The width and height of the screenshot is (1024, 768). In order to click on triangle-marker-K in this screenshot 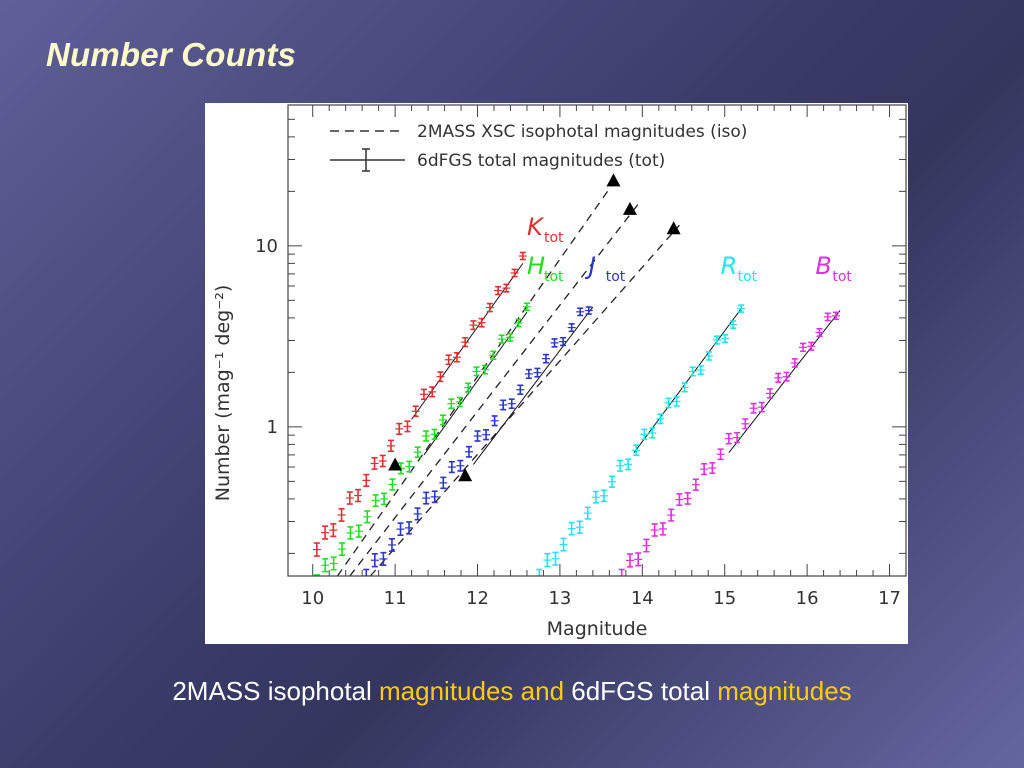, I will do `click(395, 464)`.